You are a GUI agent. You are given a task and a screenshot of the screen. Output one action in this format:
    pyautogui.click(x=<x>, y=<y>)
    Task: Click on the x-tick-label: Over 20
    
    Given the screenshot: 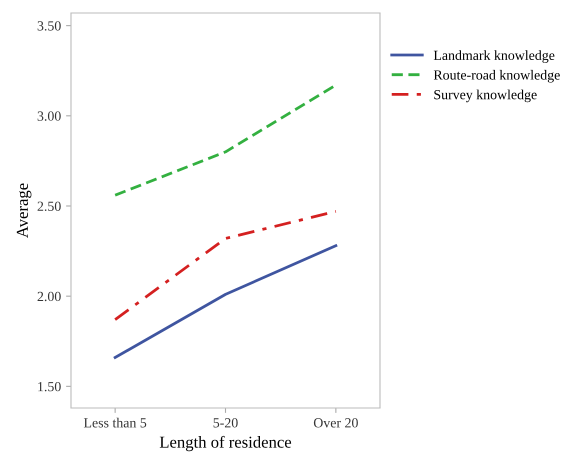 What is the action you would take?
    pyautogui.click(x=336, y=423)
    